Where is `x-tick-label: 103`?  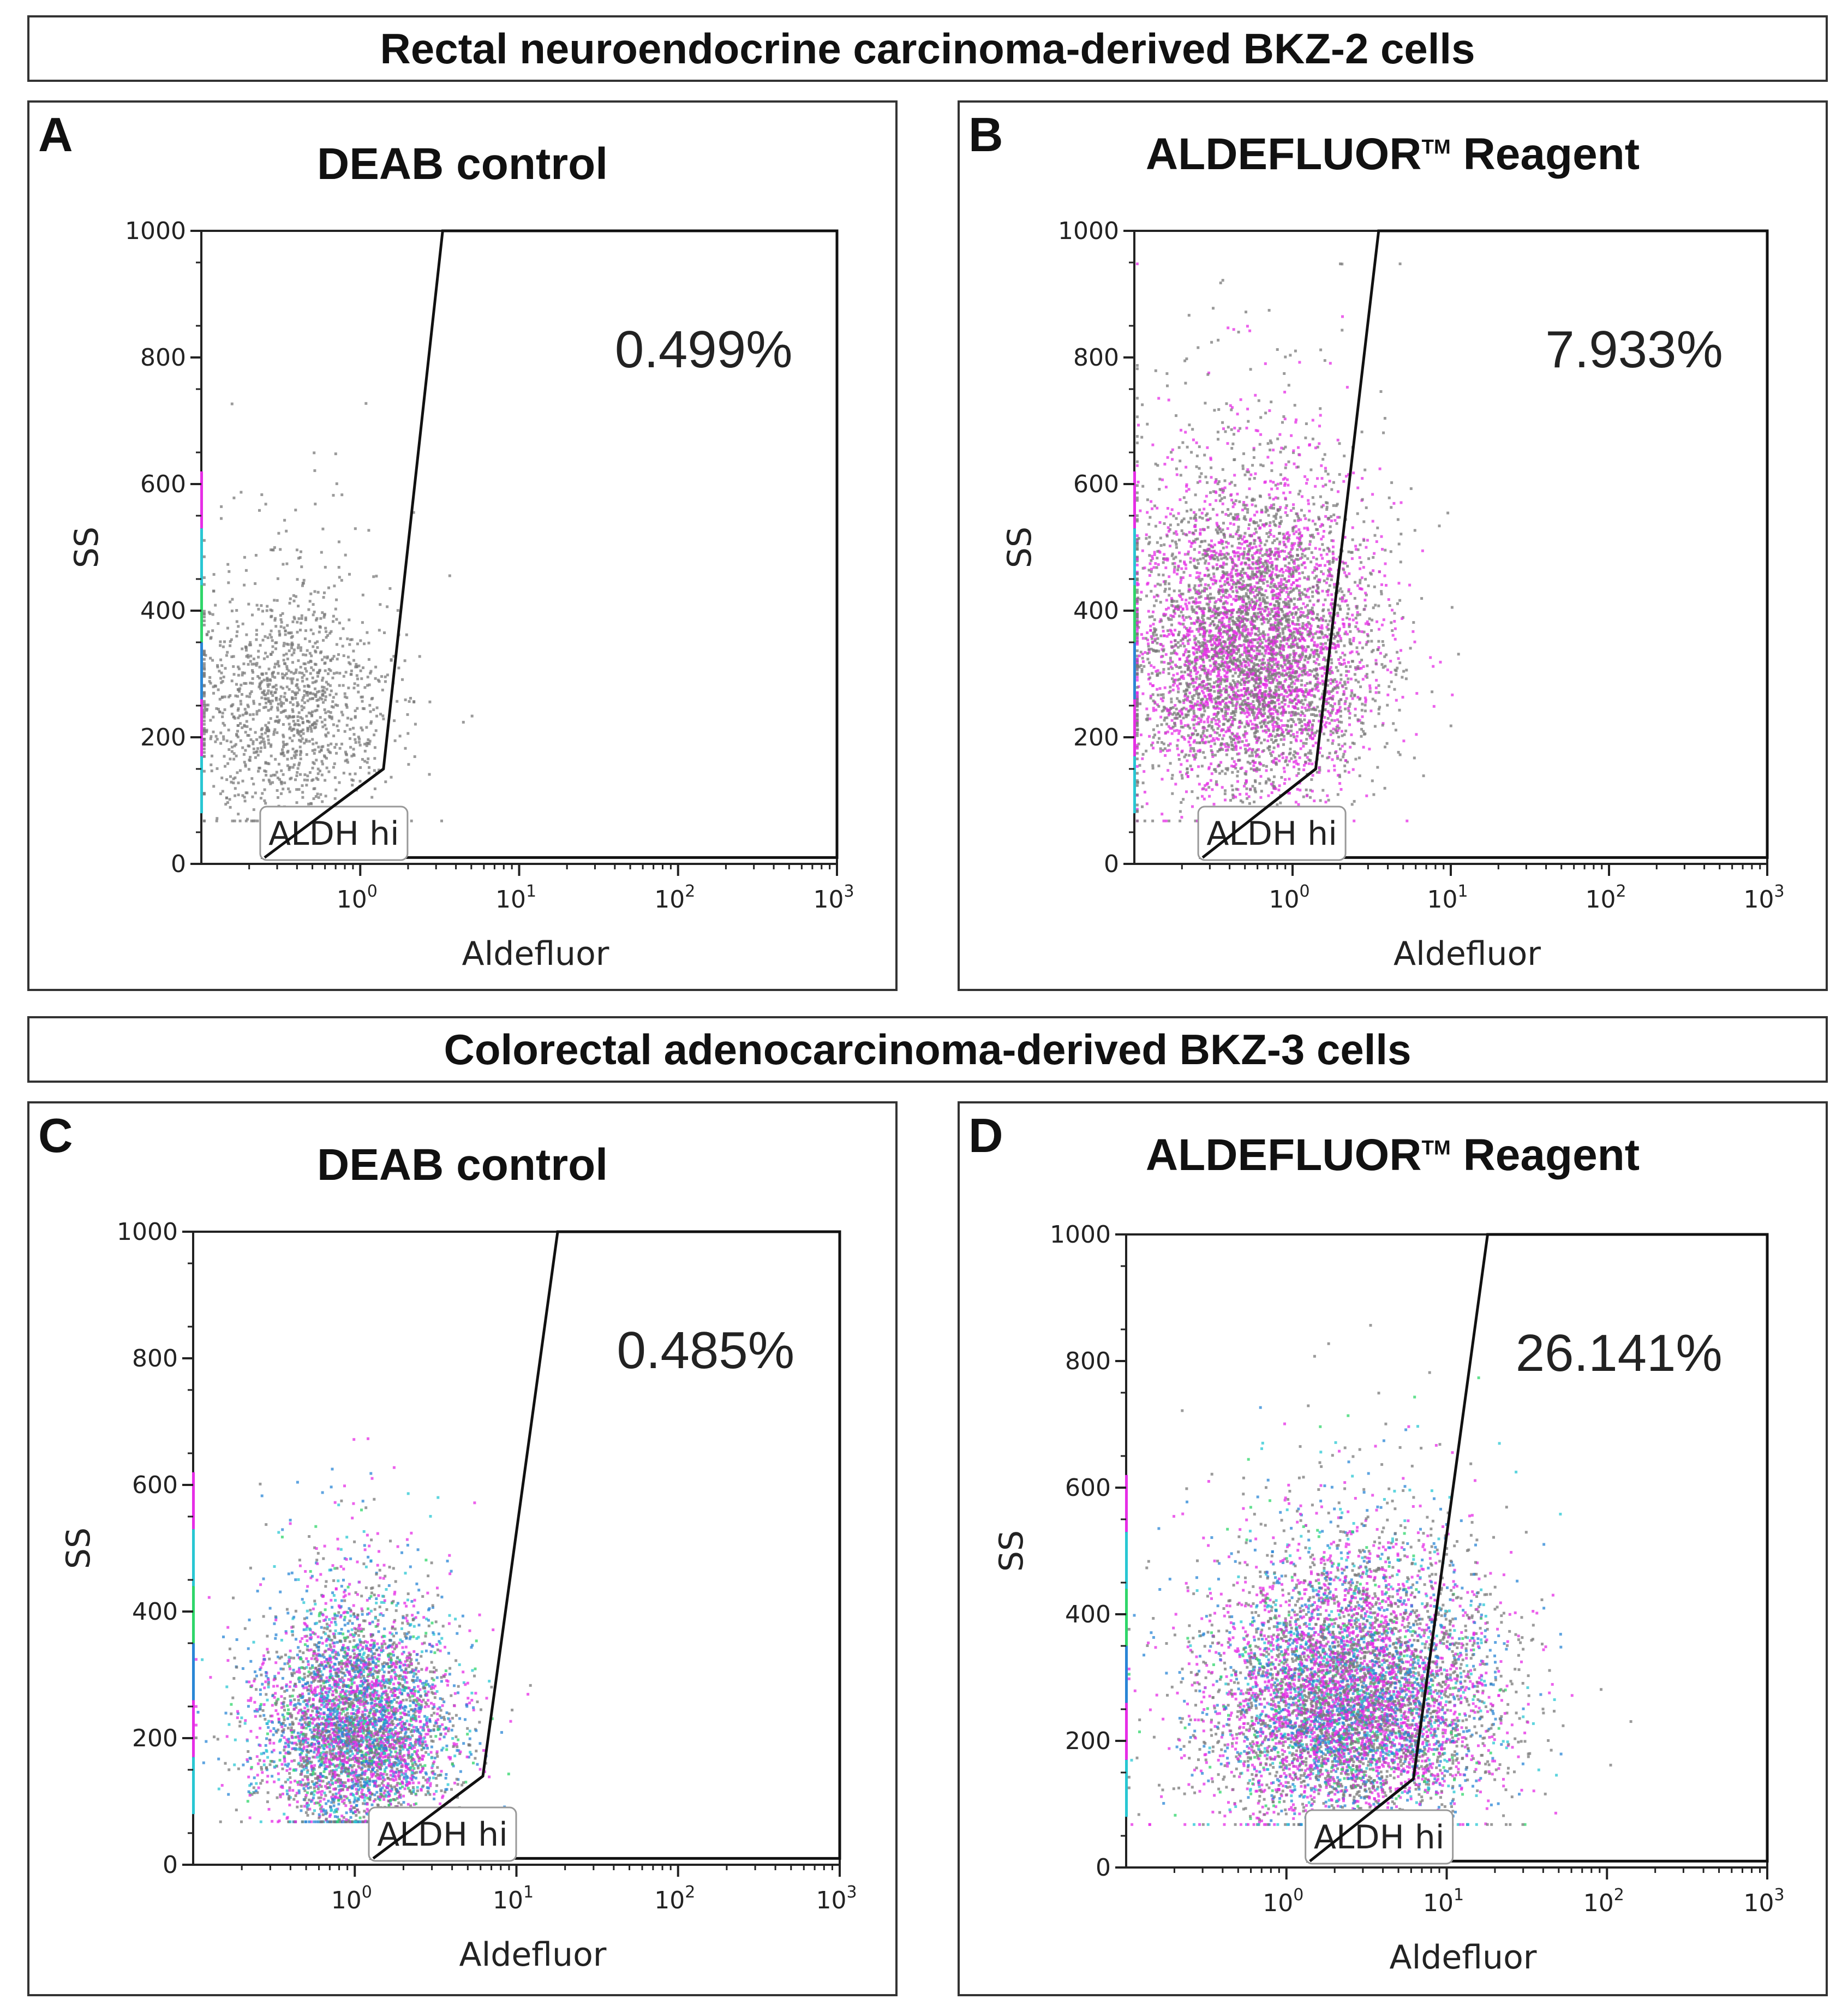
x-tick-label: 103 is located at coordinates (833, 898).